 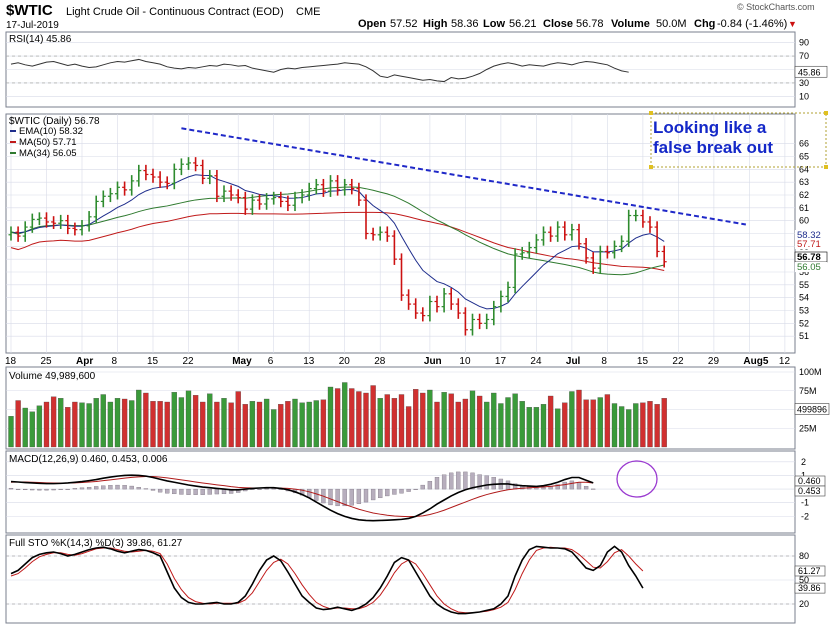 I want to click on macd-value-label: 0.460, so click(x=809, y=481).